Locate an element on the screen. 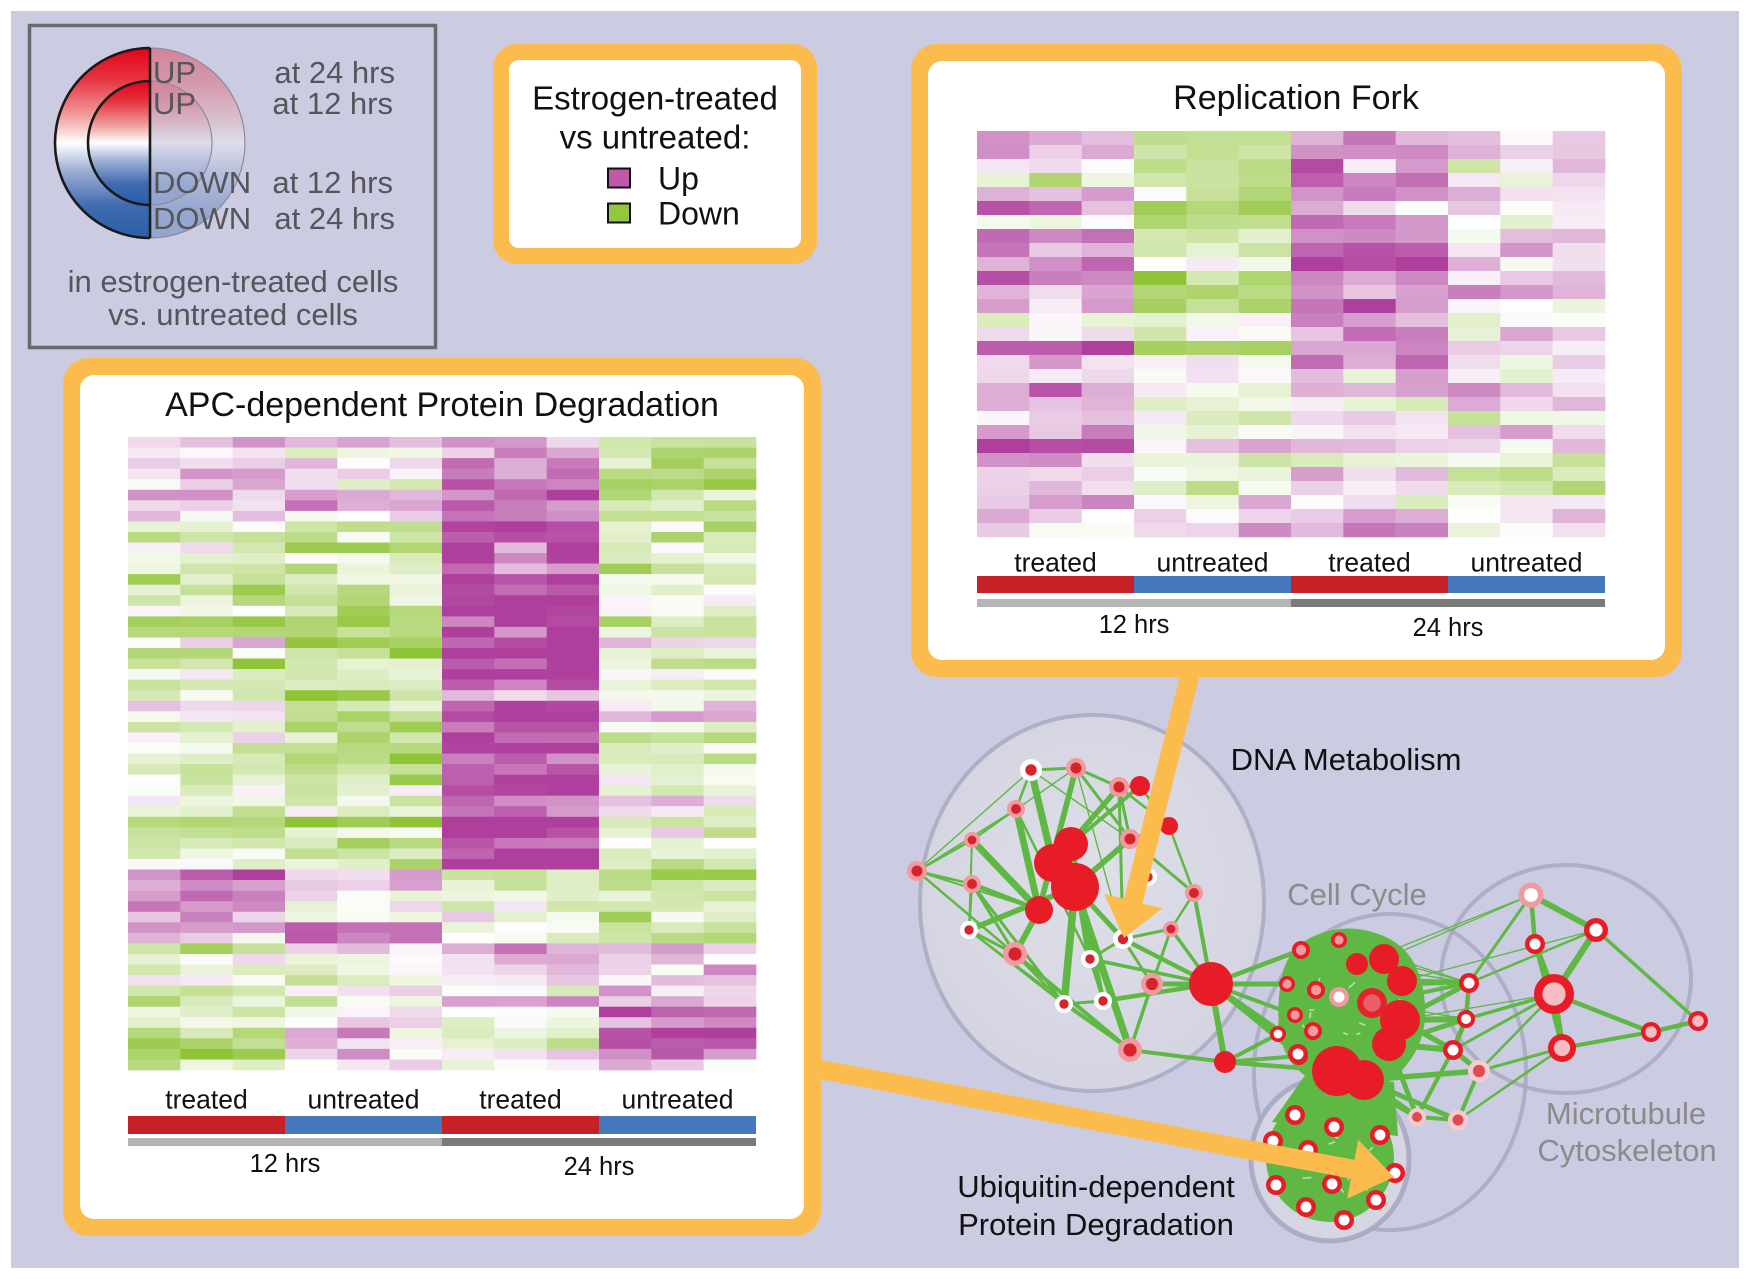 The width and height of the screenshot is (1750, 1279). svg-text: Cell Cycle is located at coordinates (1357, 894).